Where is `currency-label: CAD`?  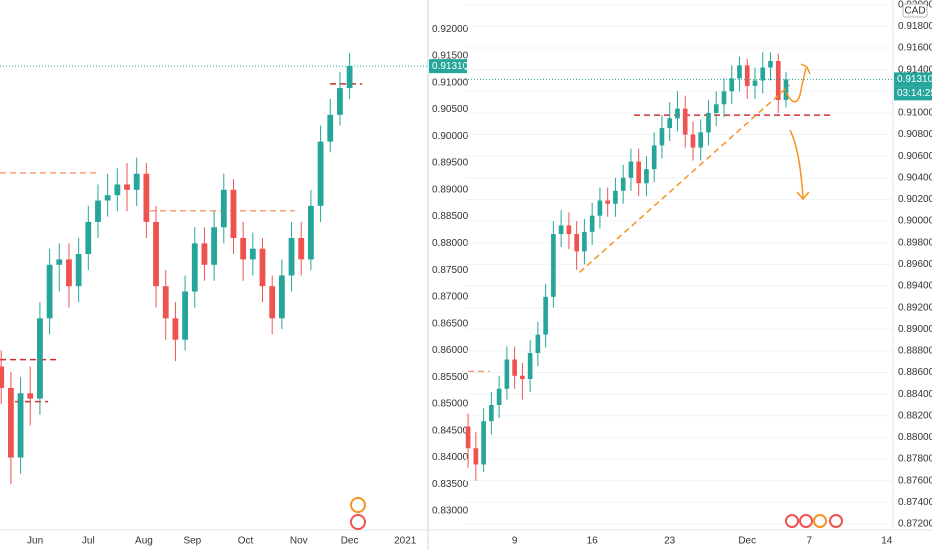 currency-label: CAD is located at coordinates (914, 11).